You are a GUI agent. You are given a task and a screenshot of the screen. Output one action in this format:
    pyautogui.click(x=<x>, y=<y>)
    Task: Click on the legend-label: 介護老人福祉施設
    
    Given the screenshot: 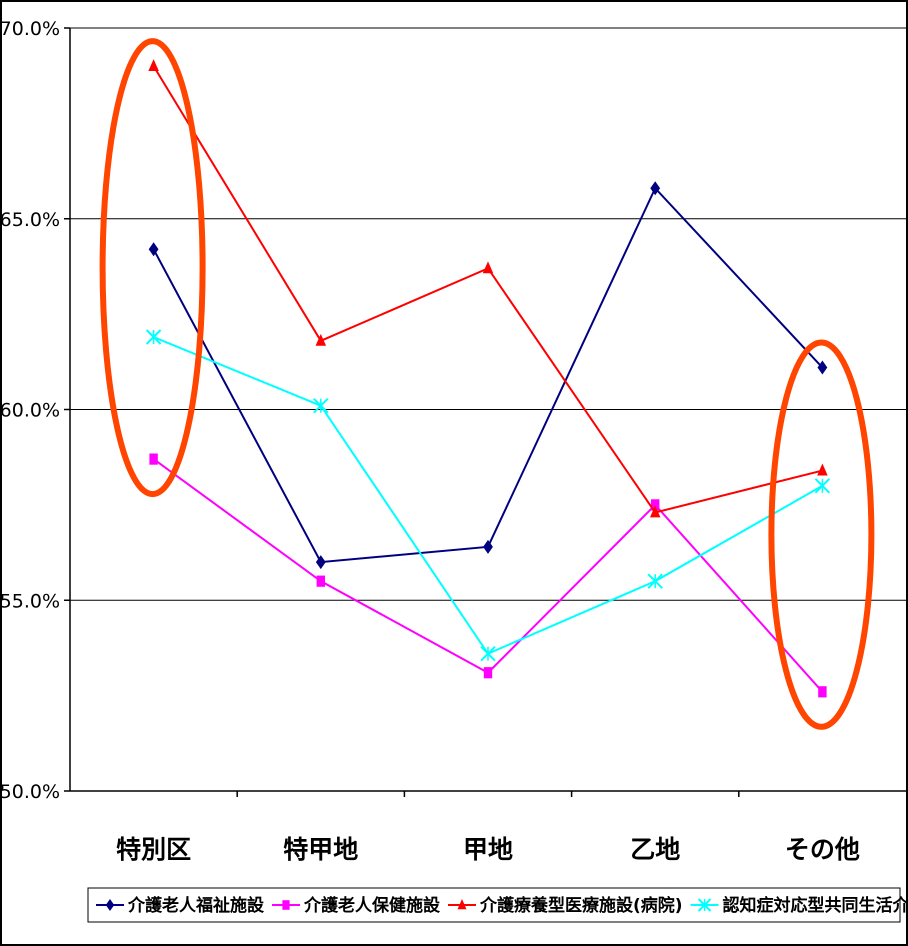 What is the action you would take?
    pyautogui.click(x=196, y=905)
    